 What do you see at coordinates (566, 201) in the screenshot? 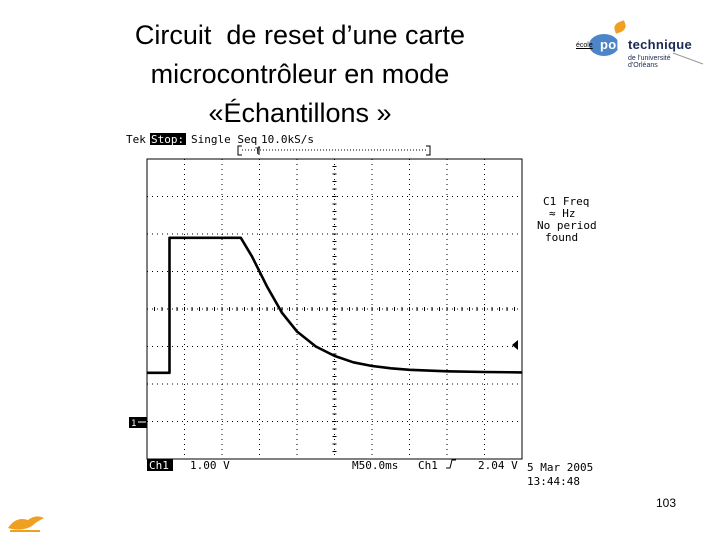
I see `measure-line-1: C1 Freq` at bounding box center [566, 201].